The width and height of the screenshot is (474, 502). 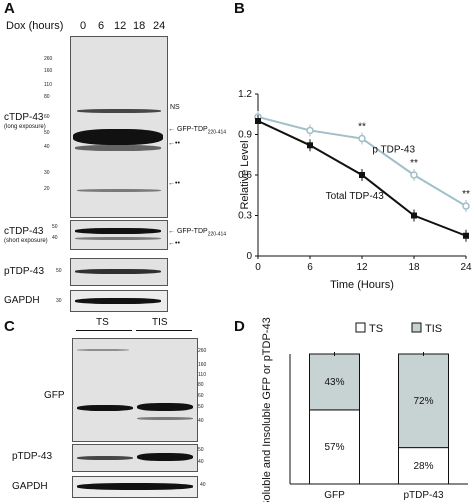 What do you see at coordinates (35, 26) in the screenshot?
I see `dox-label: Dox (hours)` at bounding box center [35, 26].